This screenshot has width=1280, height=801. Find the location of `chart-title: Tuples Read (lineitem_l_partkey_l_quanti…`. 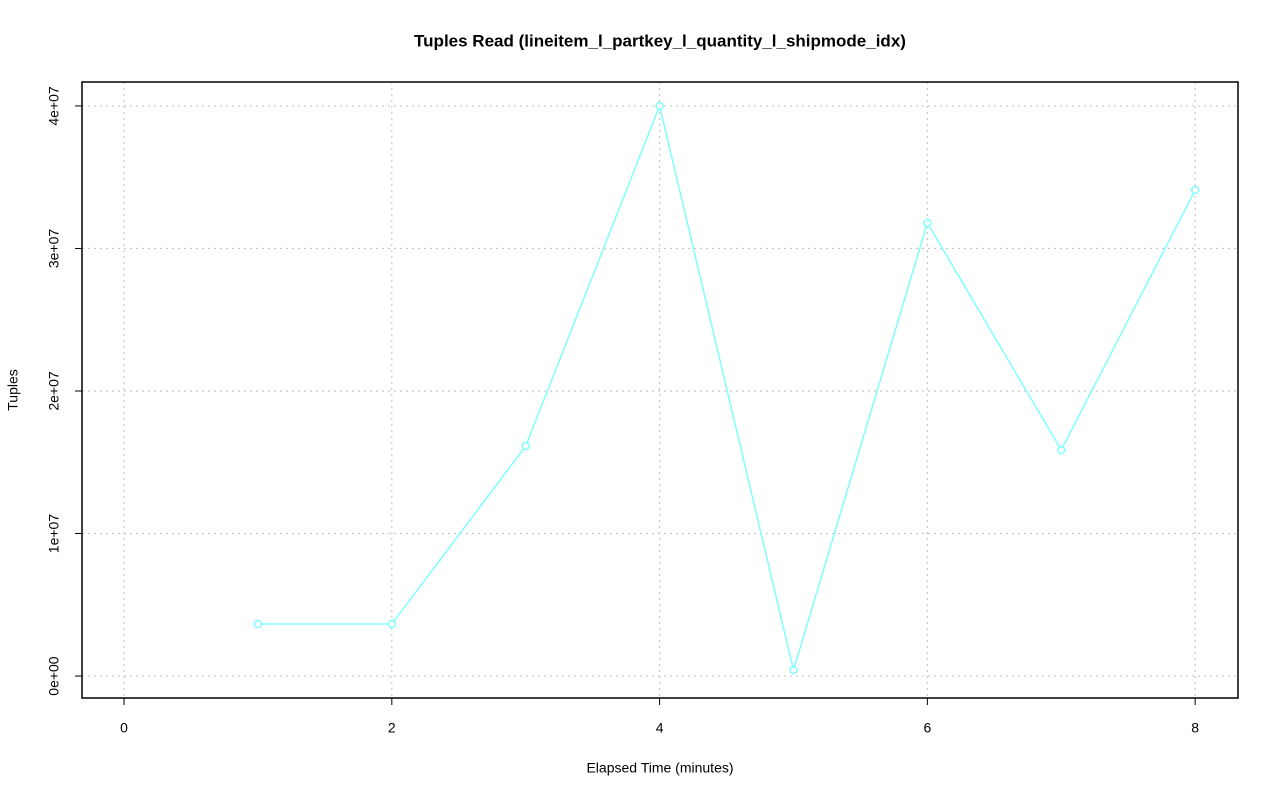

chart-title: Tuples Read (lineitem_l_partkey_l_quanti… is located at coordinates (660, 40).